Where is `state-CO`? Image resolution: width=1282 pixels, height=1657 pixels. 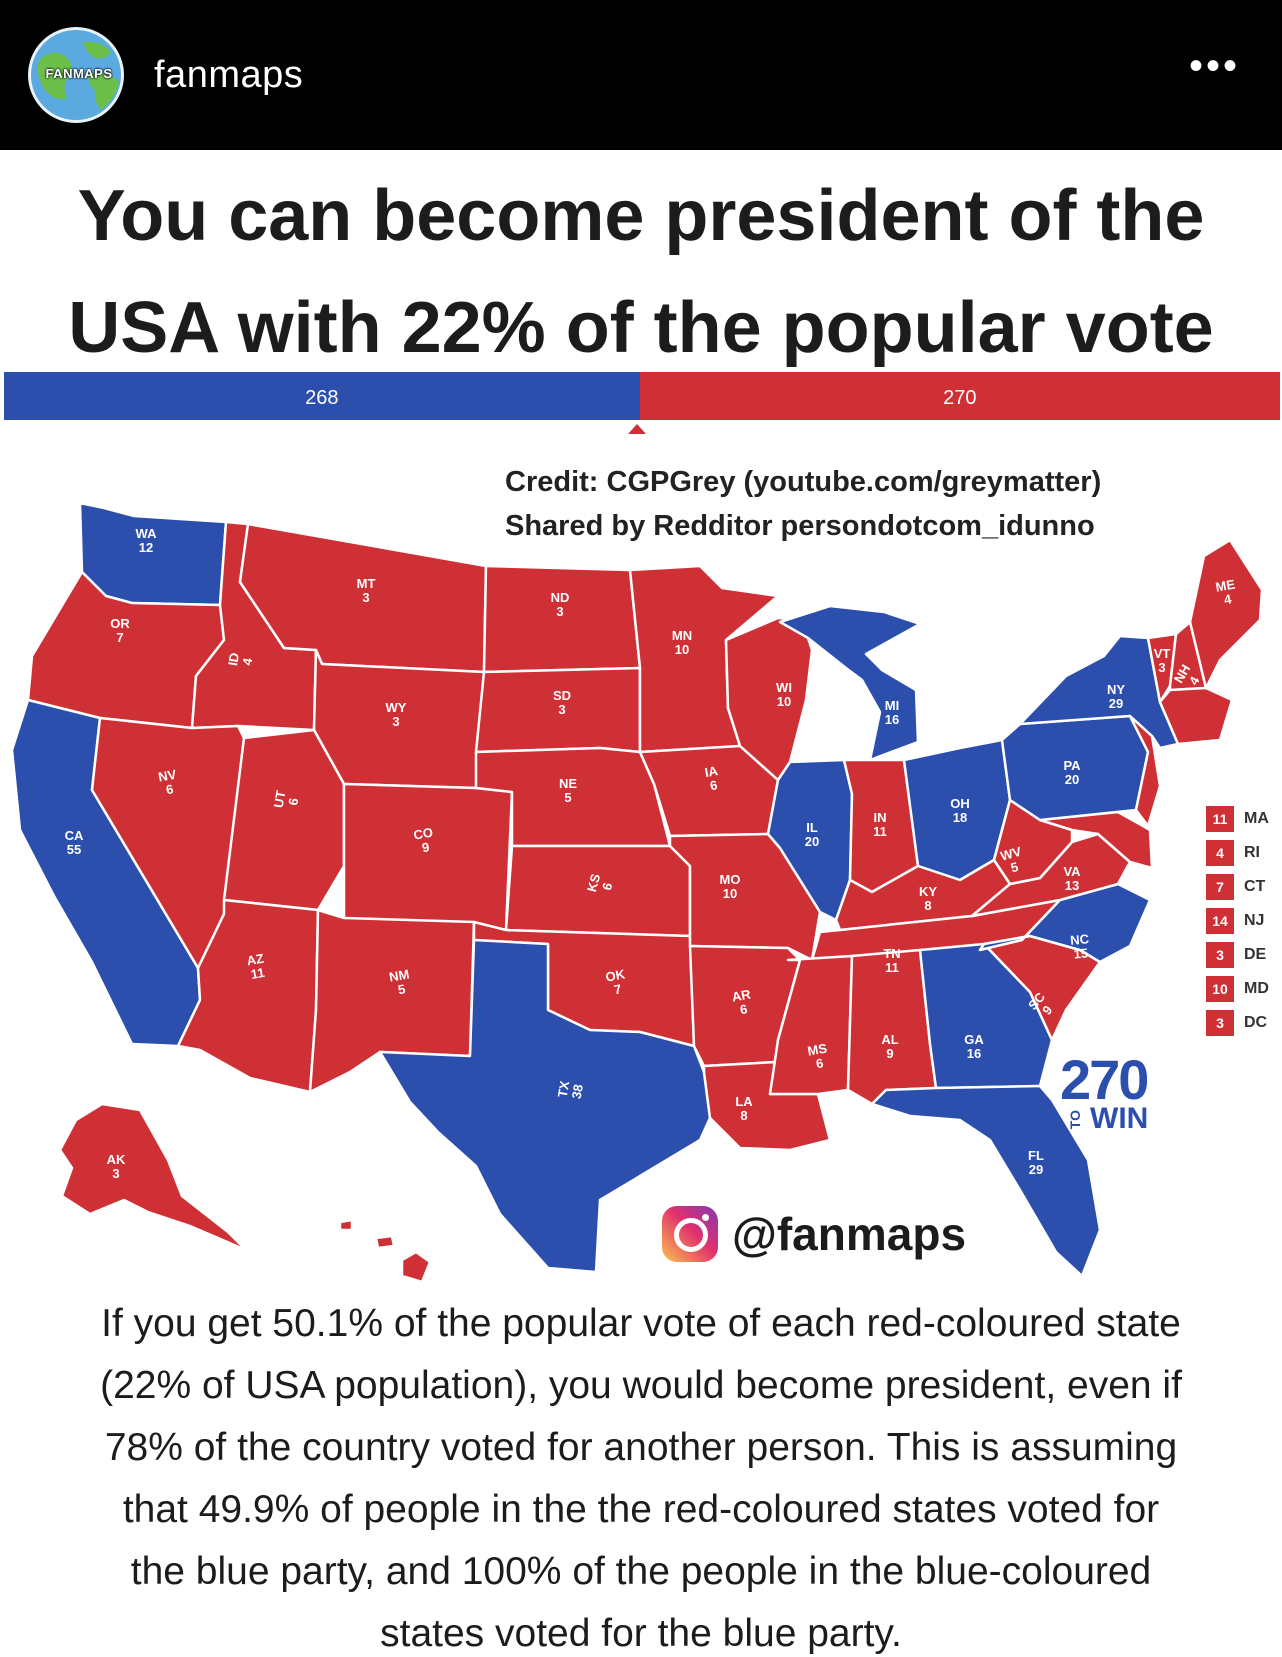 state-CO is located at coordinates (428, 857).